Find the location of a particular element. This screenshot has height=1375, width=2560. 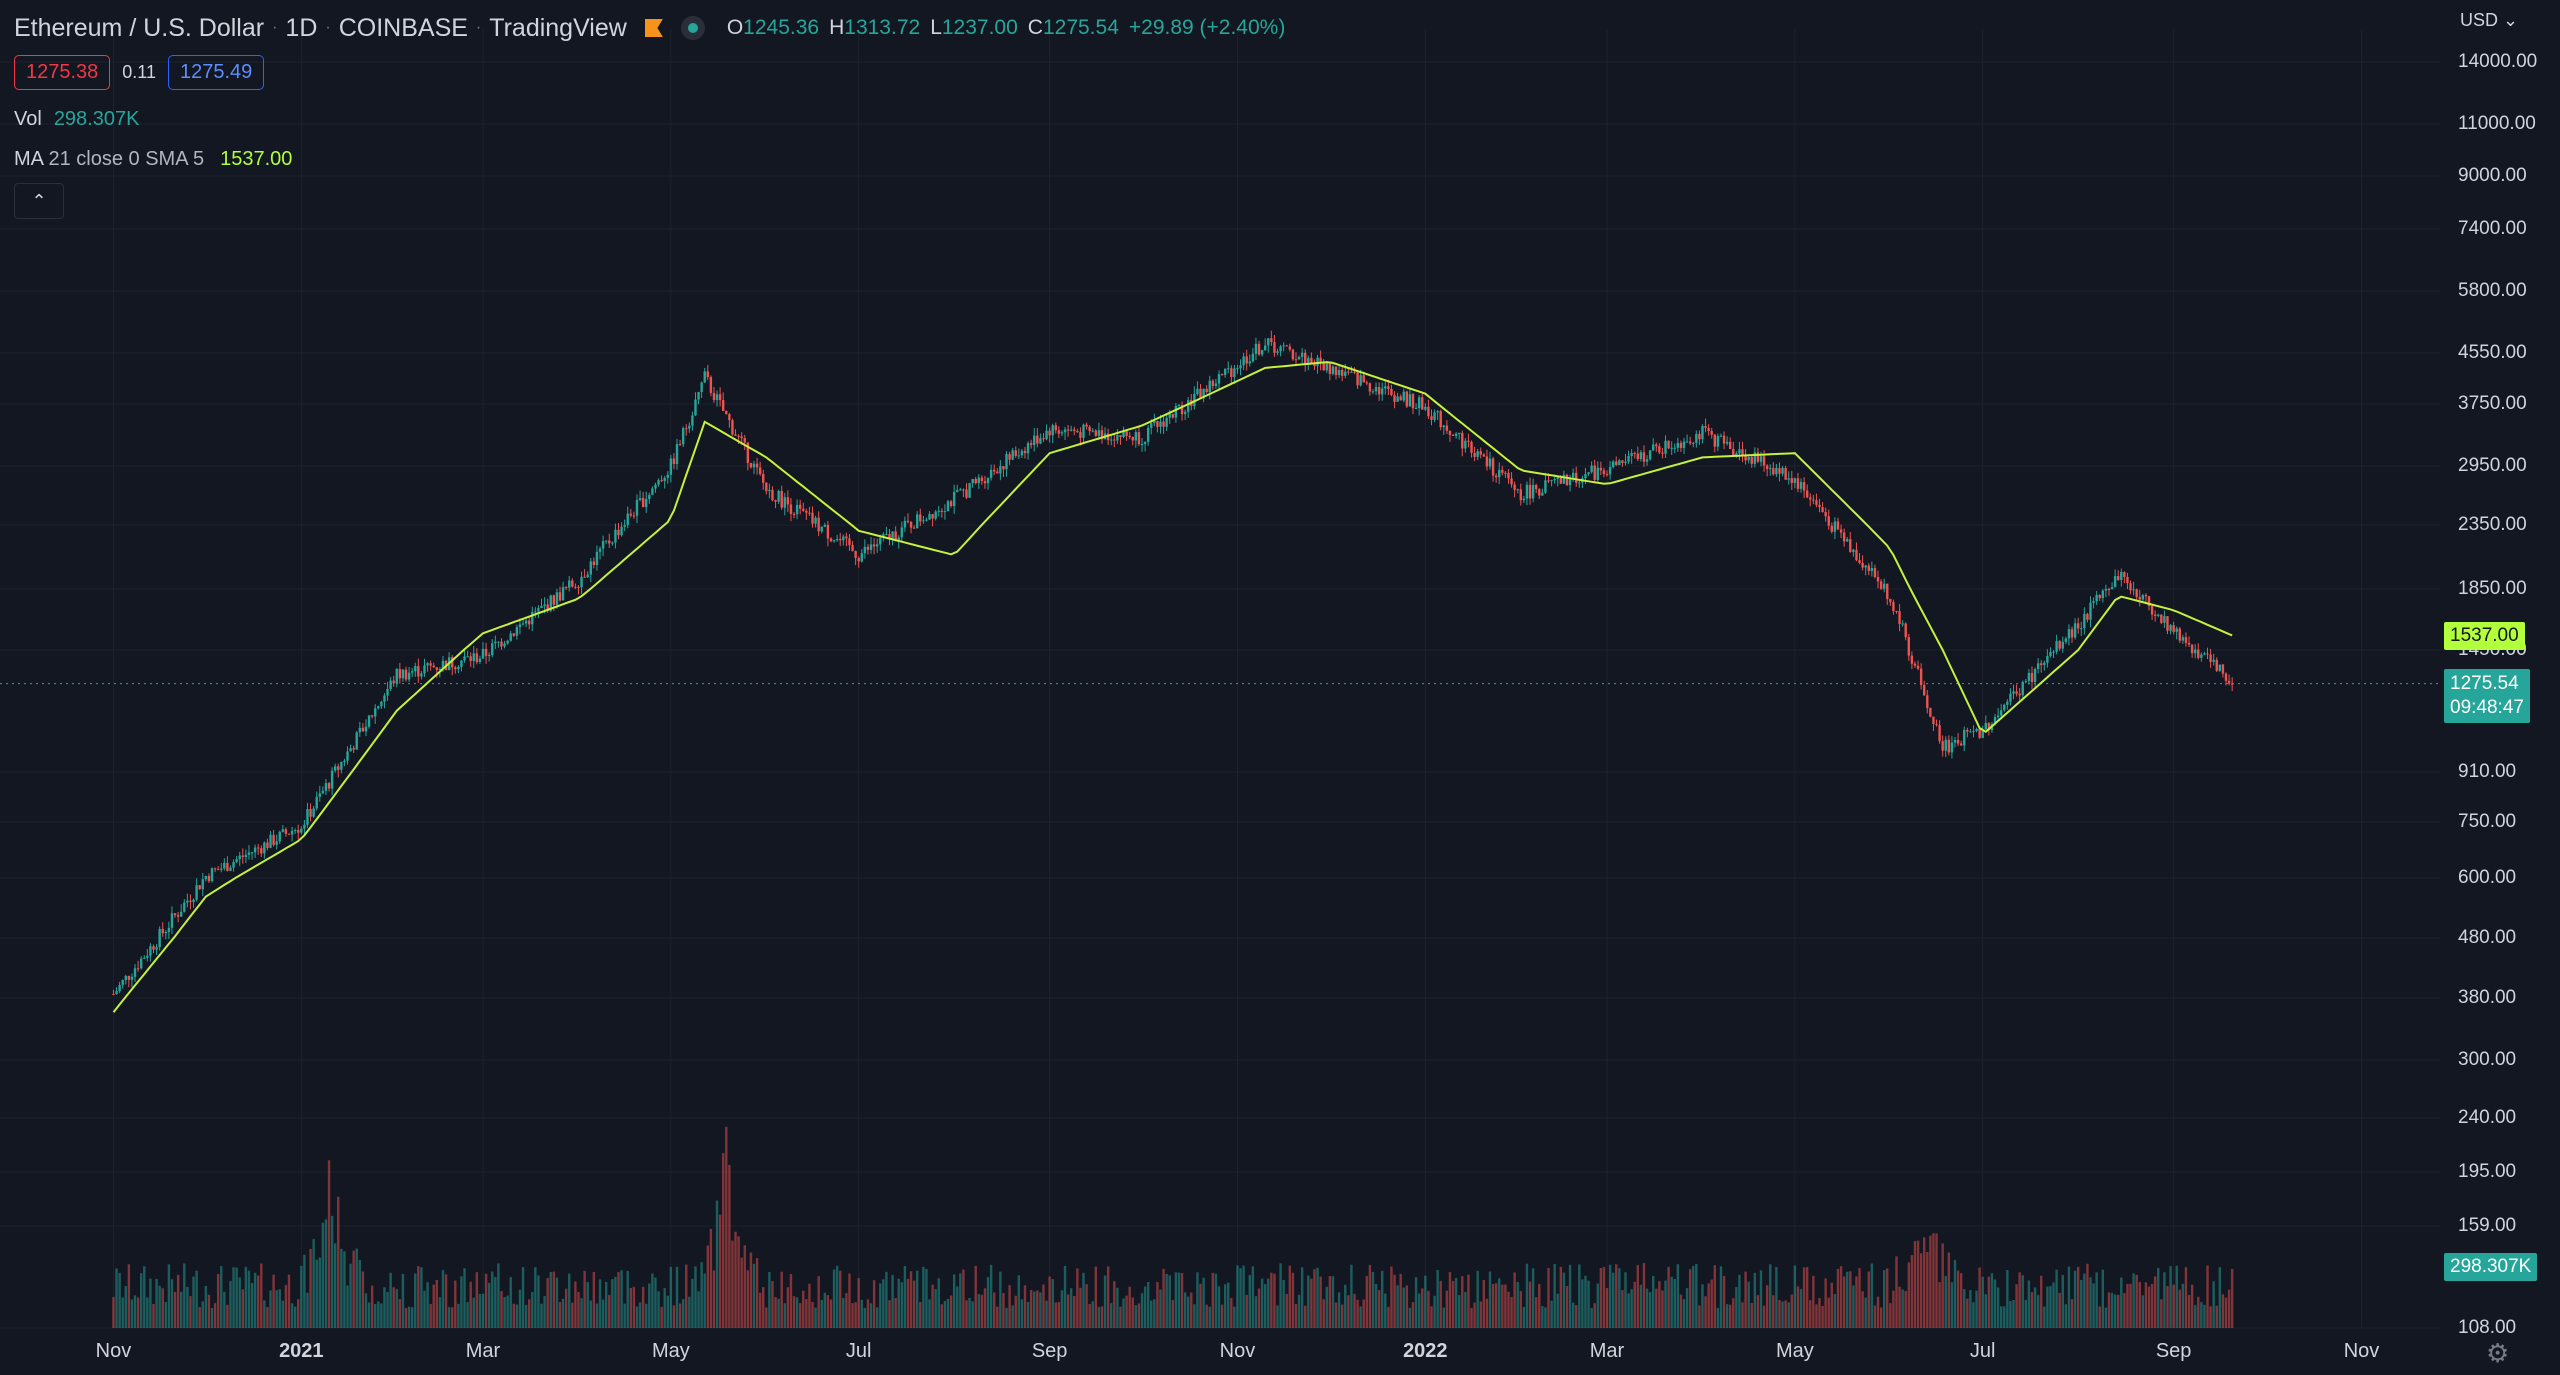

gear-icon: ⚙ is located at coordinates (2498, 1353).